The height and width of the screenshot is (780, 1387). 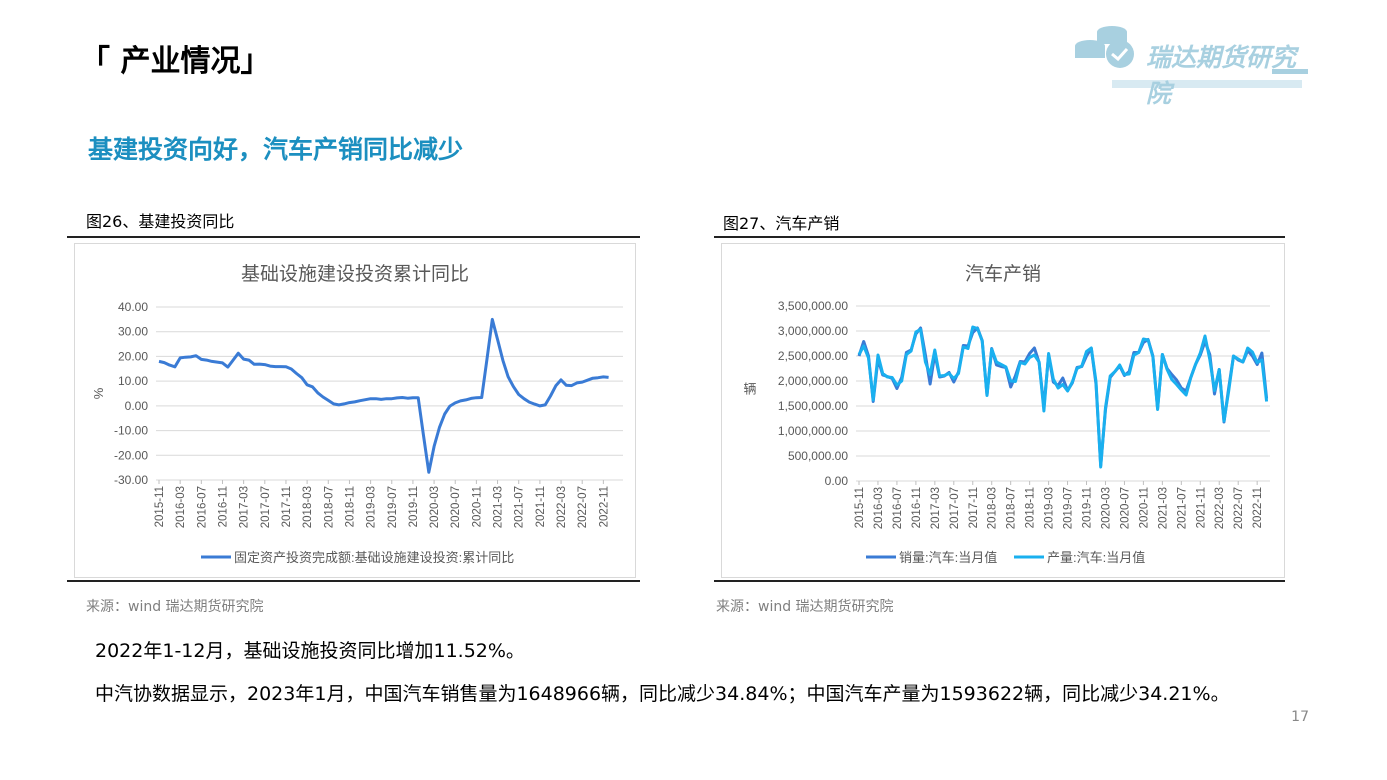 I want to click on figure-26-label: 图26、基建投资同比, so click(x=160, y=221).